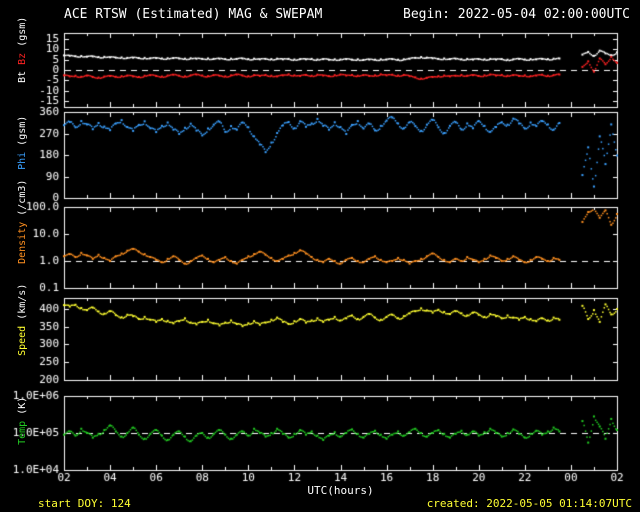 Image resolution: width=640 pixels, height=512 pixels. I want to click on y-axis-label-part: (K), so click(22, 405).